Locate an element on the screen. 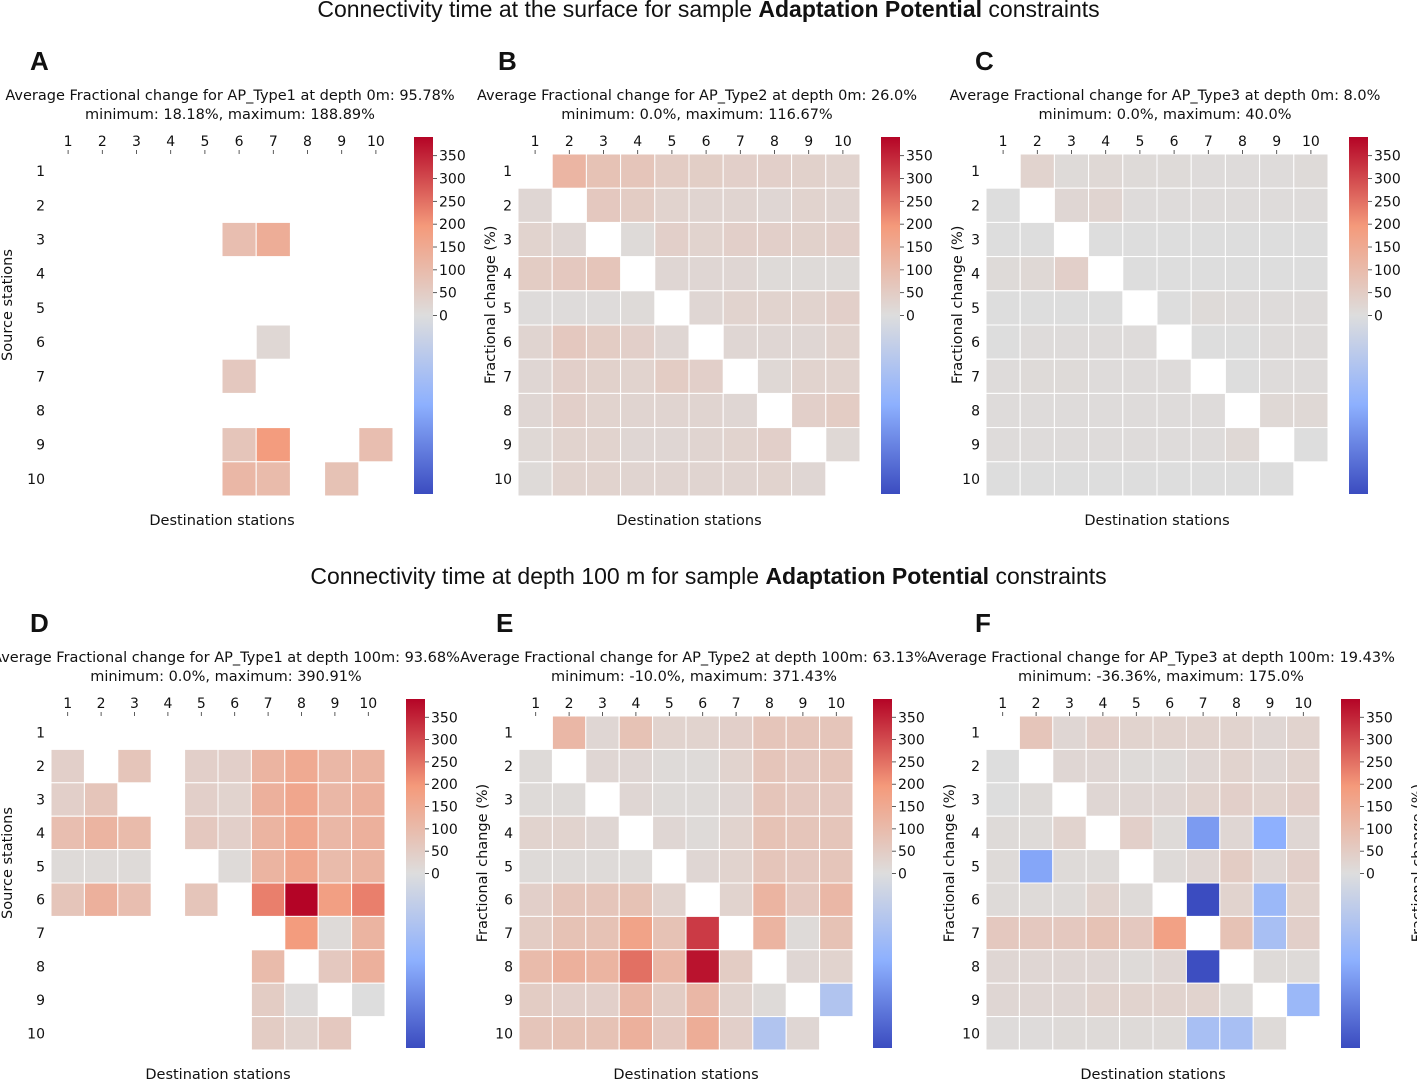 Image resolution: width=1417 pixels, height=1080 pixels. y-tick-label: 6 is located at coordinates (975, 343).